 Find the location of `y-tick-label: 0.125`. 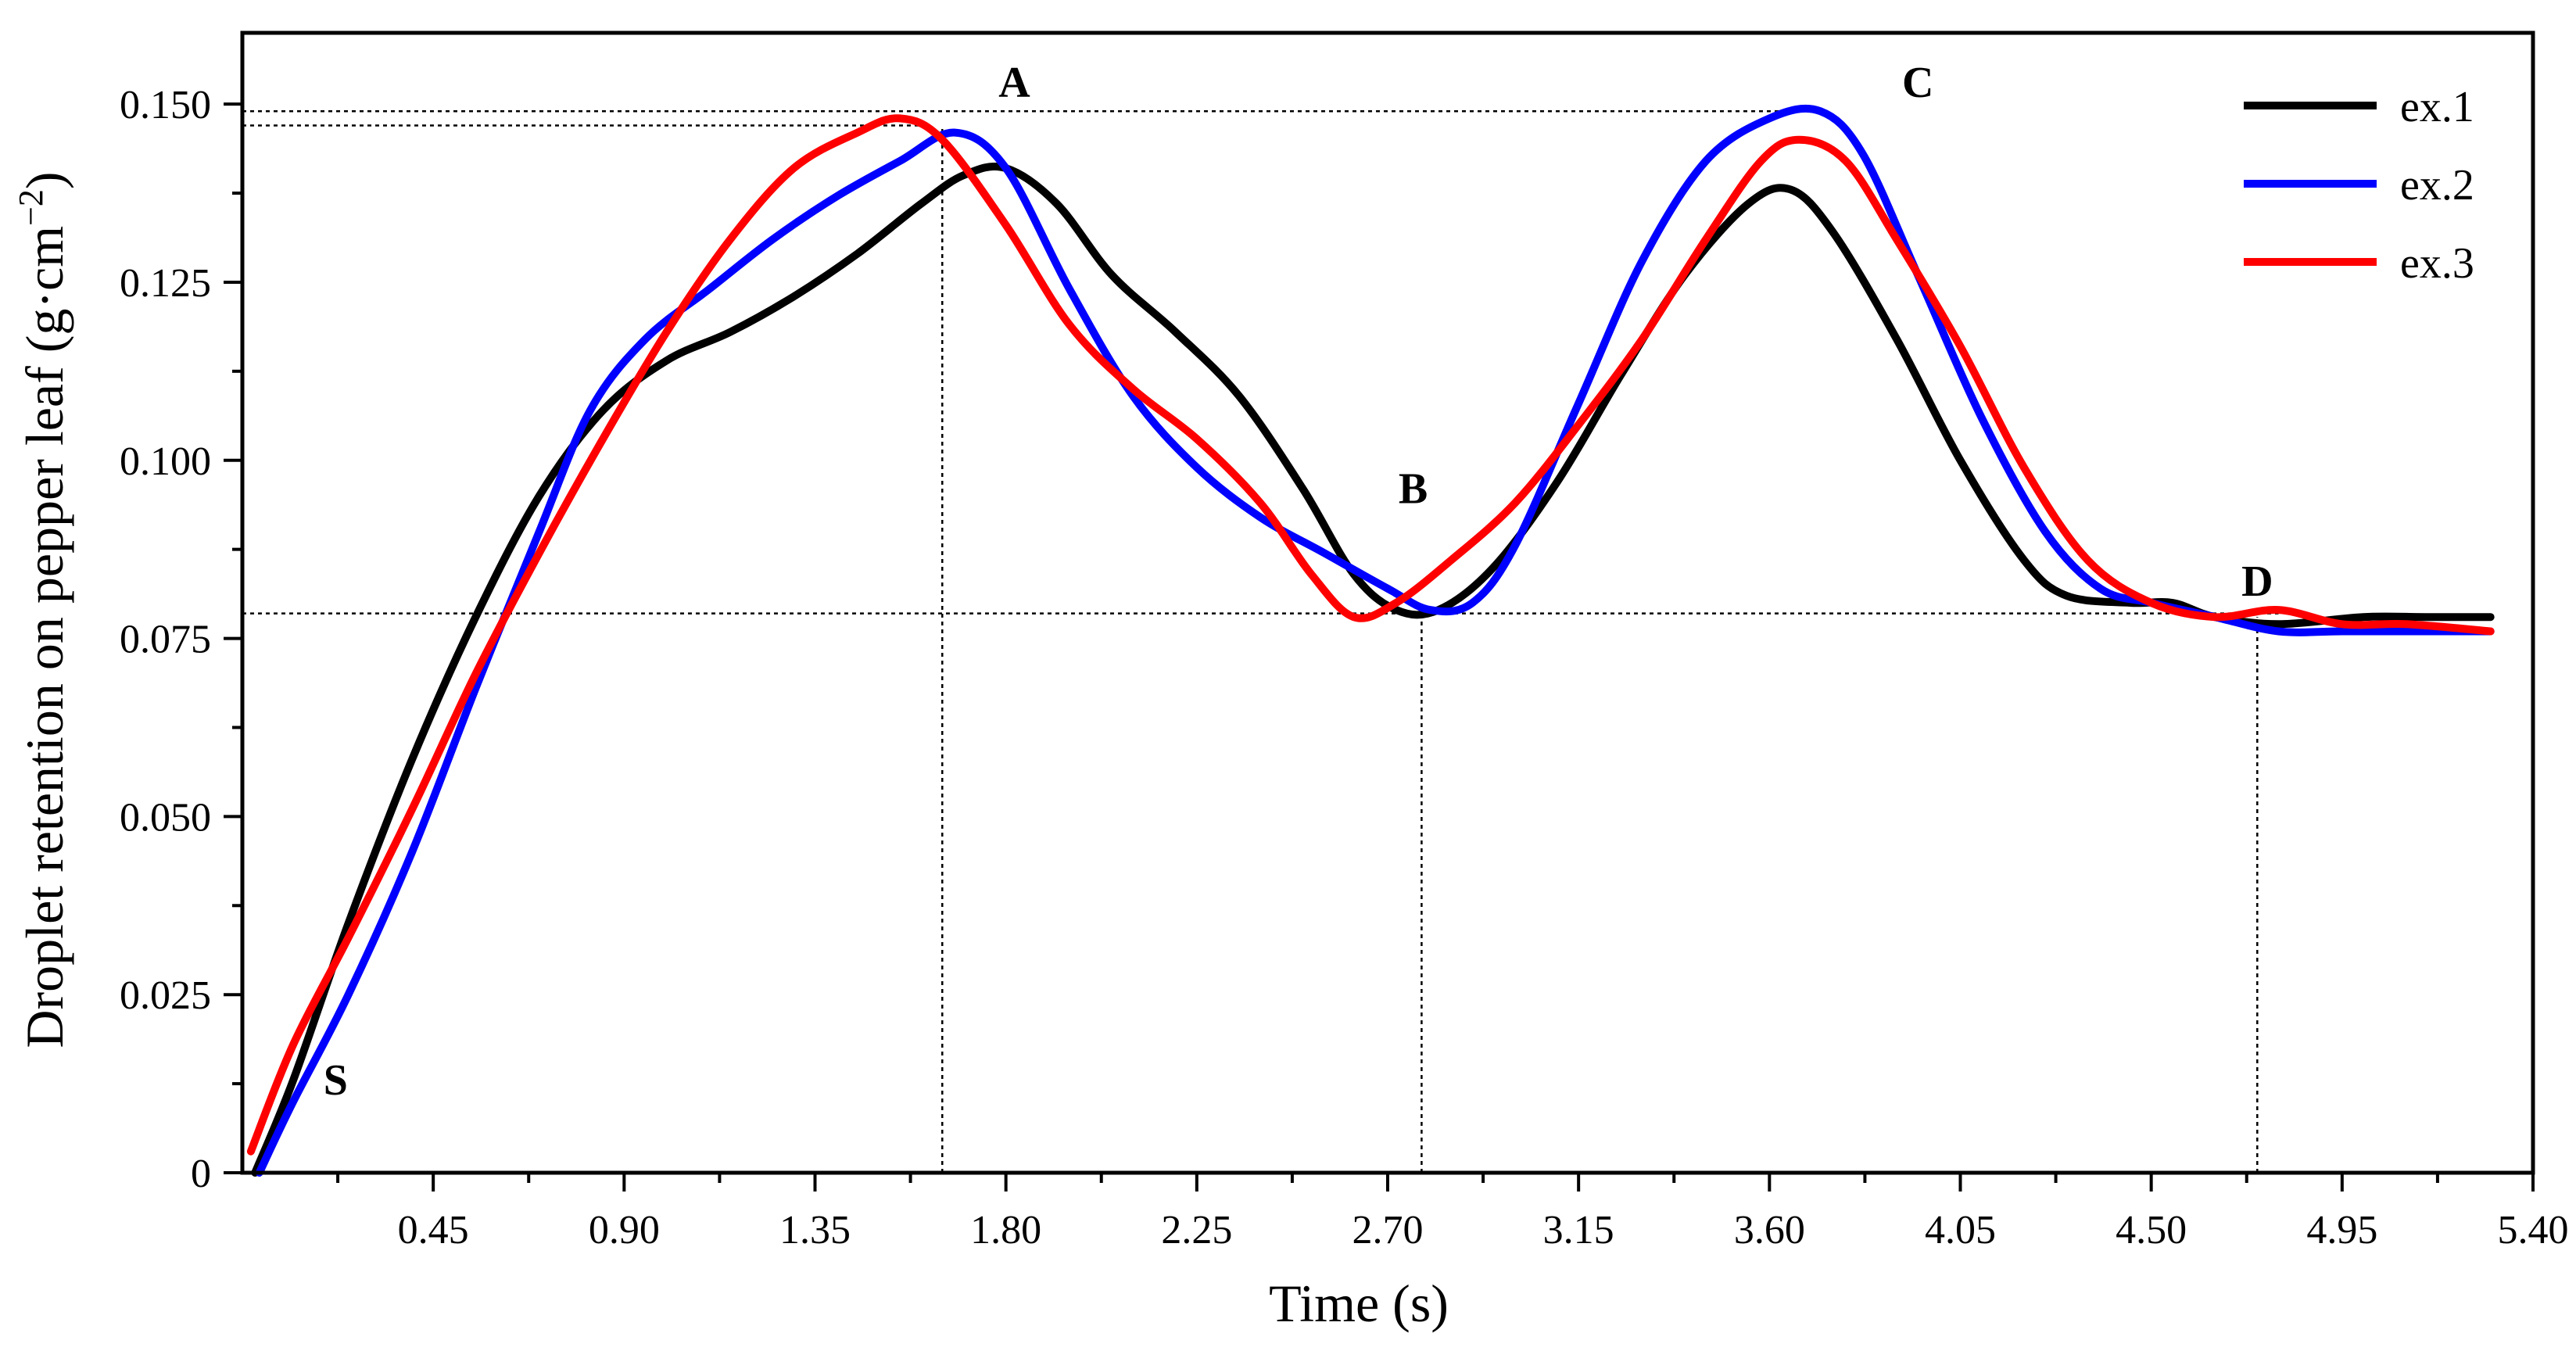

y-tick-label: 0.125 is located at coordinates (165, 283).